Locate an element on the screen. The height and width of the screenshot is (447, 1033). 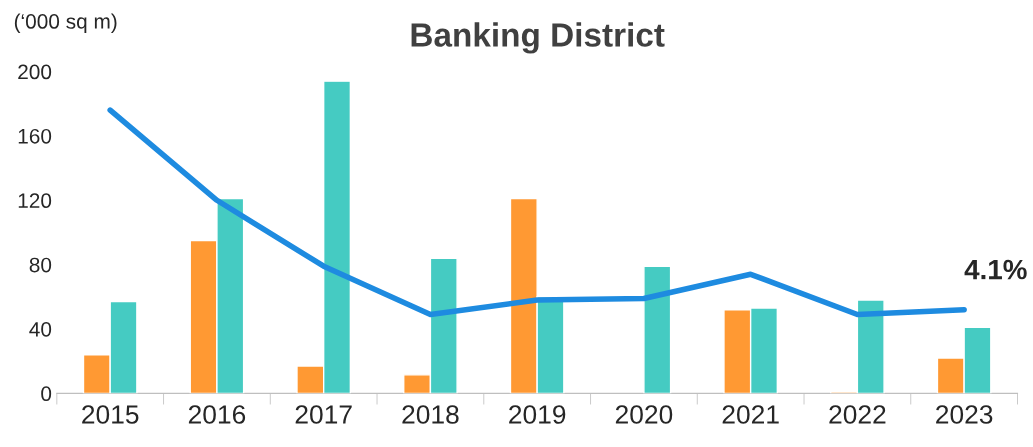
x-tick-label: 2022 is located at coordinates (857, 414).